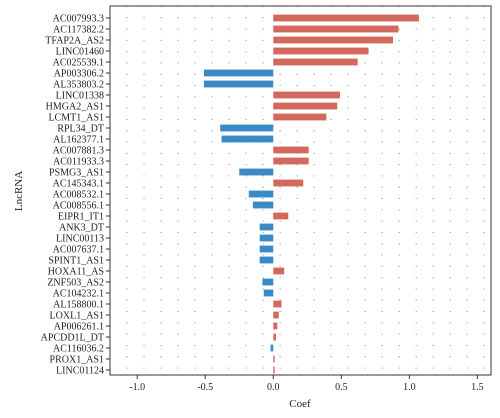 This screenshot has height=418, width=500. I want to click on y-tick-label: LCMT1_AS1, so click(76, 118).